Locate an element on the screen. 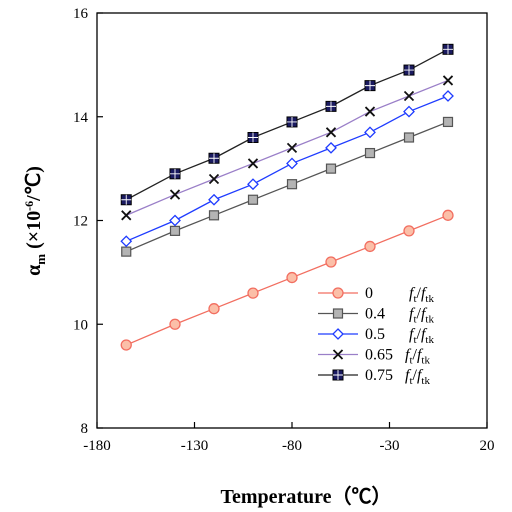  y-tick-label: 12 is located at coordinates (80, 222).